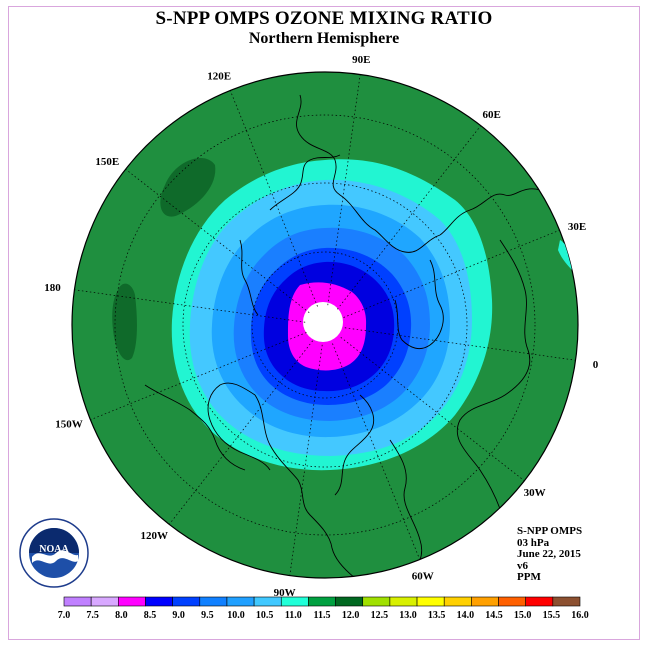 This screenshot has width=648, height=648. What do you see at coordinates (236, 615) in the screenshot?
I see `colorbar-label: 10.0` at bounding box center [236, 615].